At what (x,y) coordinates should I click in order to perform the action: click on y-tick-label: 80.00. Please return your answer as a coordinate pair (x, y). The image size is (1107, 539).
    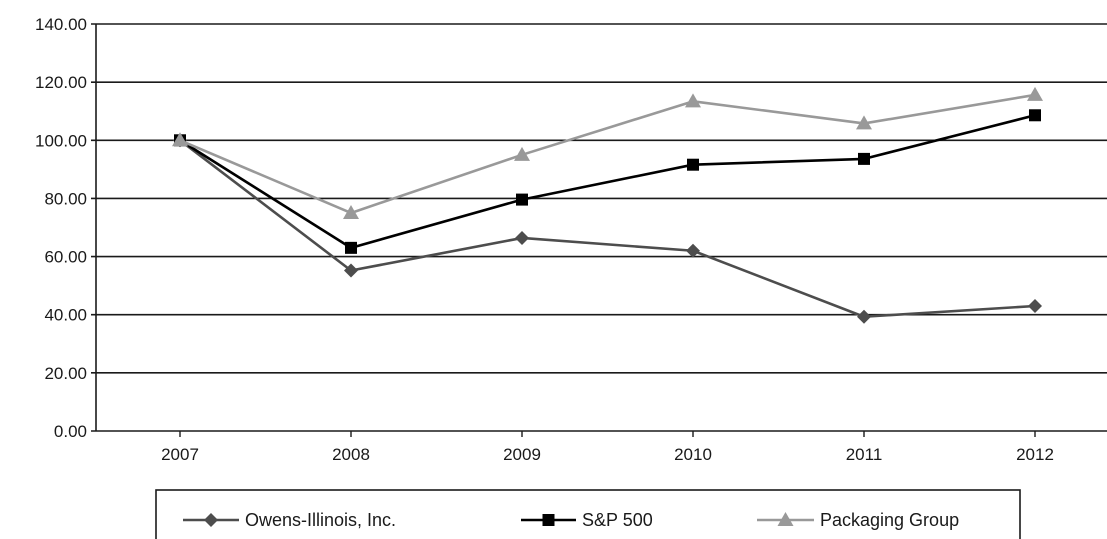
    Looking at the image, I should click on (65, 198).